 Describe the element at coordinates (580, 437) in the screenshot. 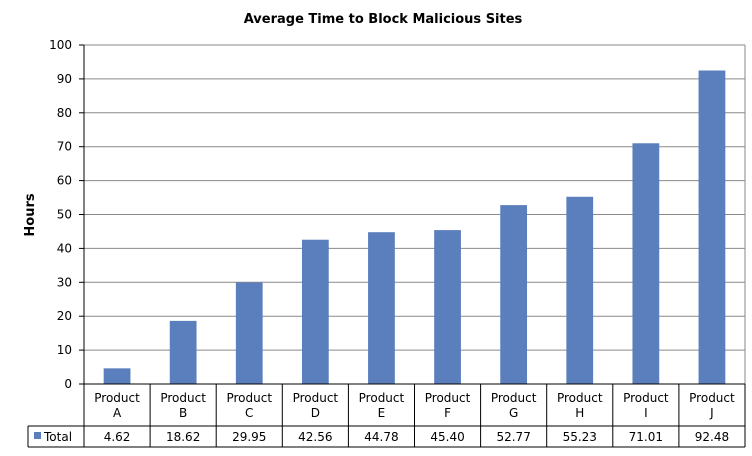

I see `data-table-value: 55.23` at that location.